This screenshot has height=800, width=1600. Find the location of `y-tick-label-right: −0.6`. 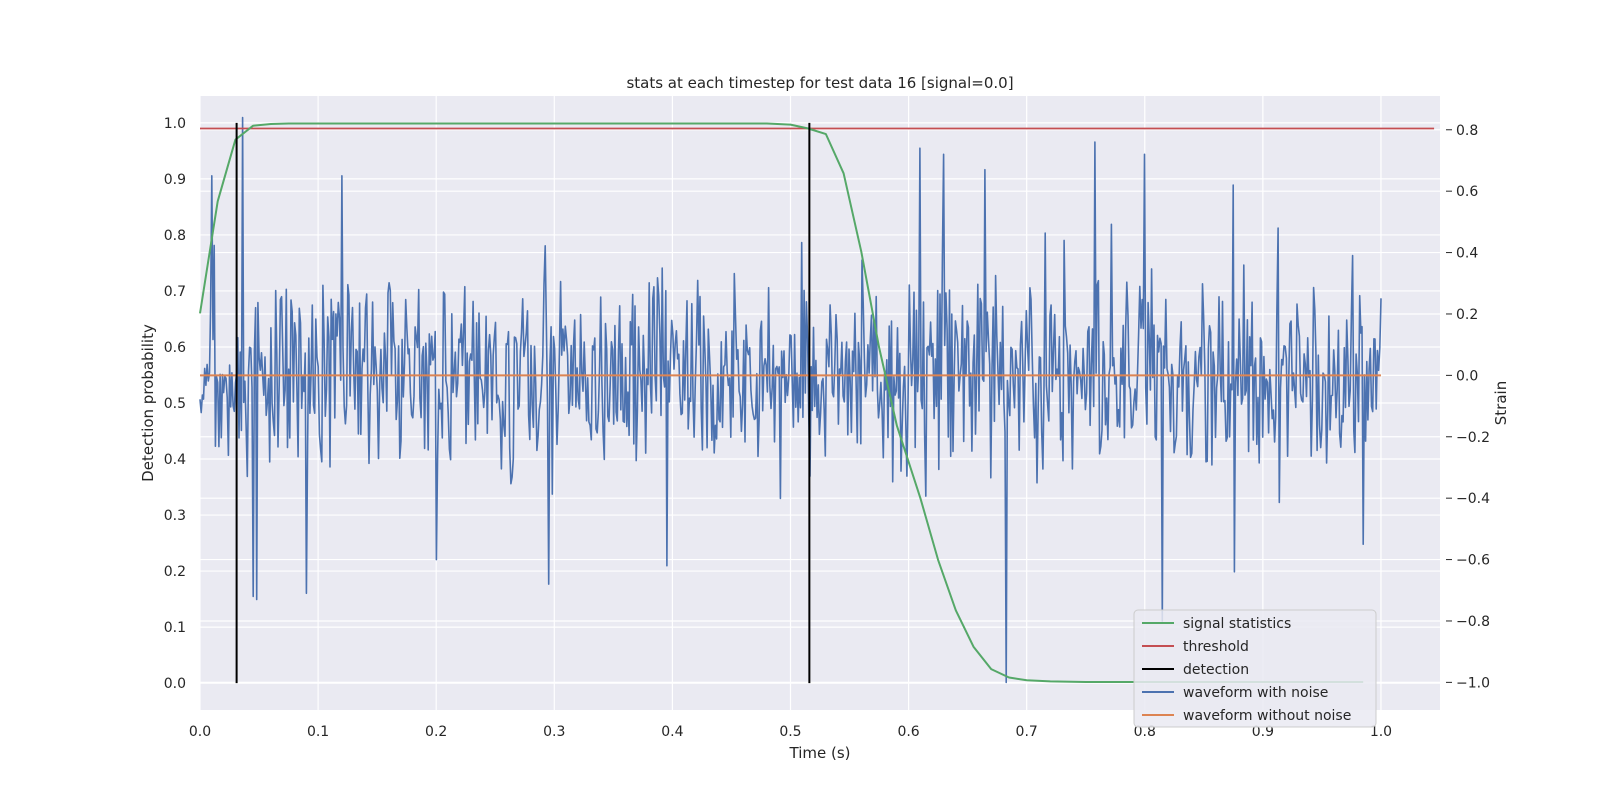

y-tick-label-right: −0.6 is located at coordinates (1473, 561).